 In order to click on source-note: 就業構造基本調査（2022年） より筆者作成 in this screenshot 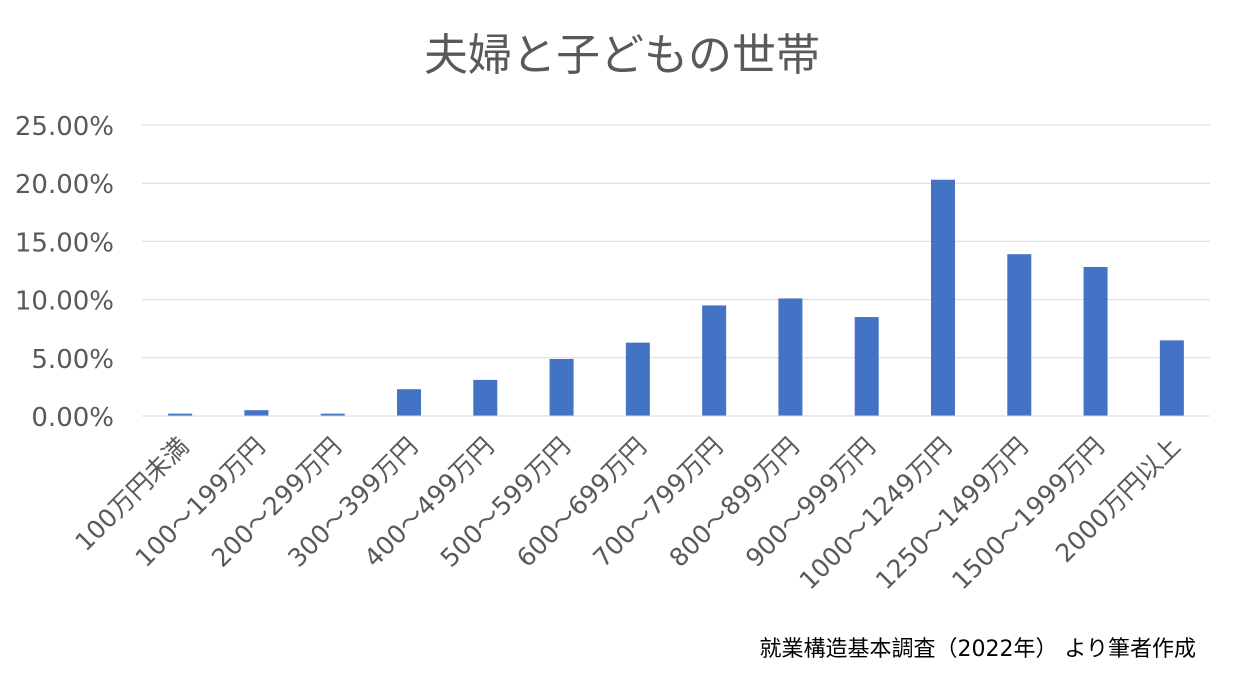, I will do `click(977, 649)`.